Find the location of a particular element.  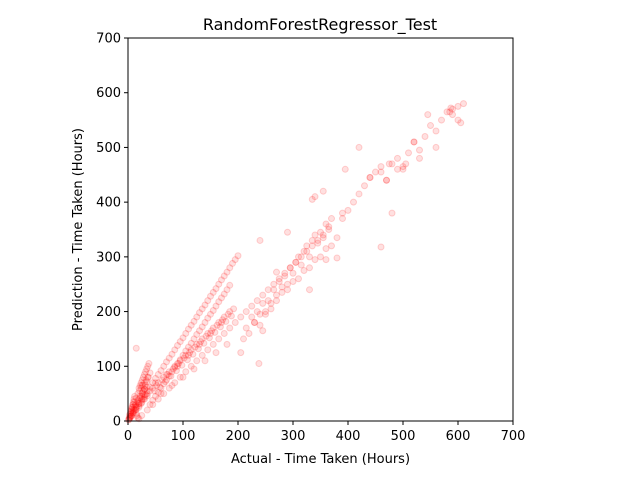

x-axis-ticks: 0 100 200 300 400 500 600 700 is located at coordinates (324, 432).